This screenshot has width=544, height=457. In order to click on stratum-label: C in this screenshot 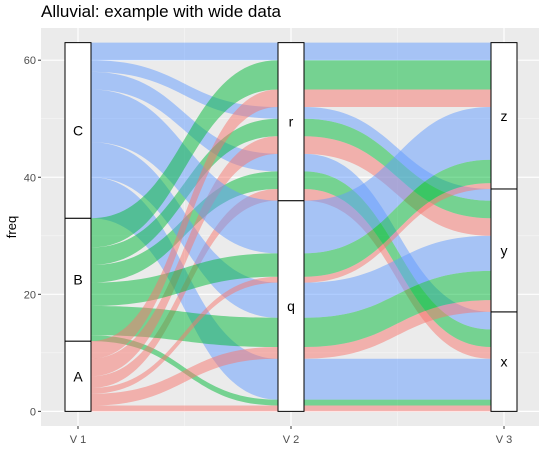, I will do `click(78, 130)`.